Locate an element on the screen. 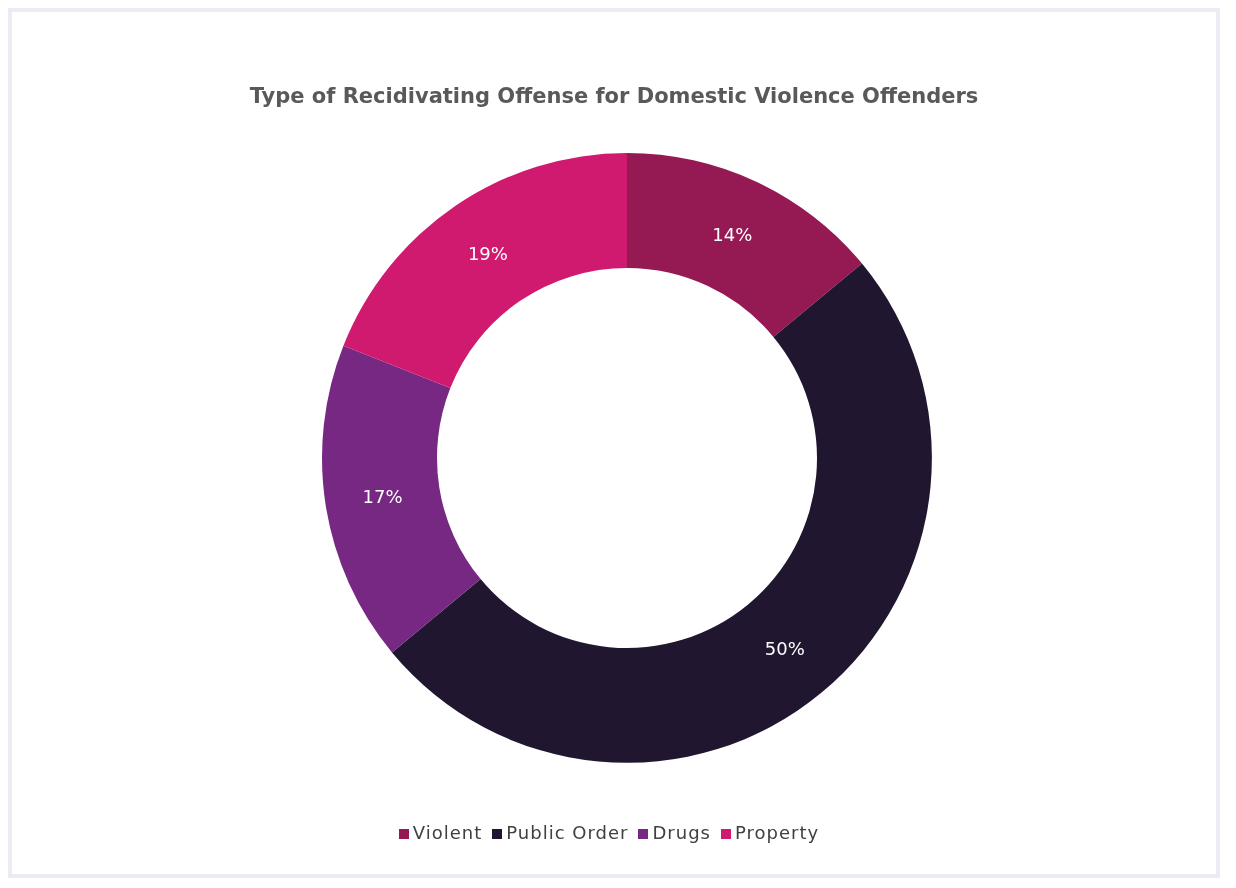 The height and width of the screenshot is (888, 1236). legend-label: Property is located at coordinates (777, 832).